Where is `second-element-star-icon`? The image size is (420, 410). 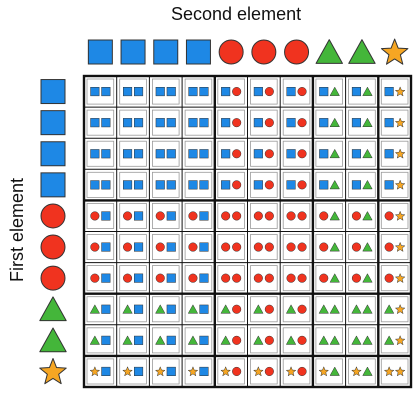 second-element-star-icon is located at coordinates (394, 51).